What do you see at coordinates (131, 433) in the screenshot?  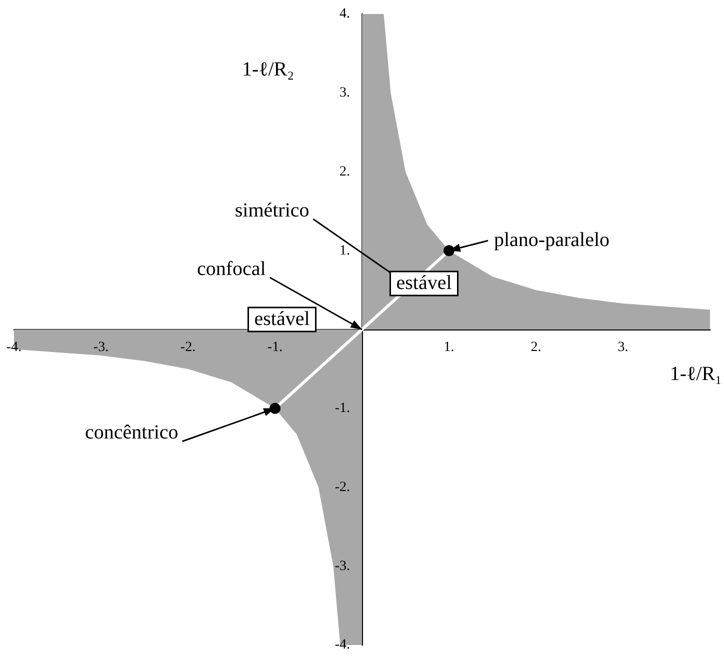 I see `annotation: concêntrico` at bounding box center [131, 433].